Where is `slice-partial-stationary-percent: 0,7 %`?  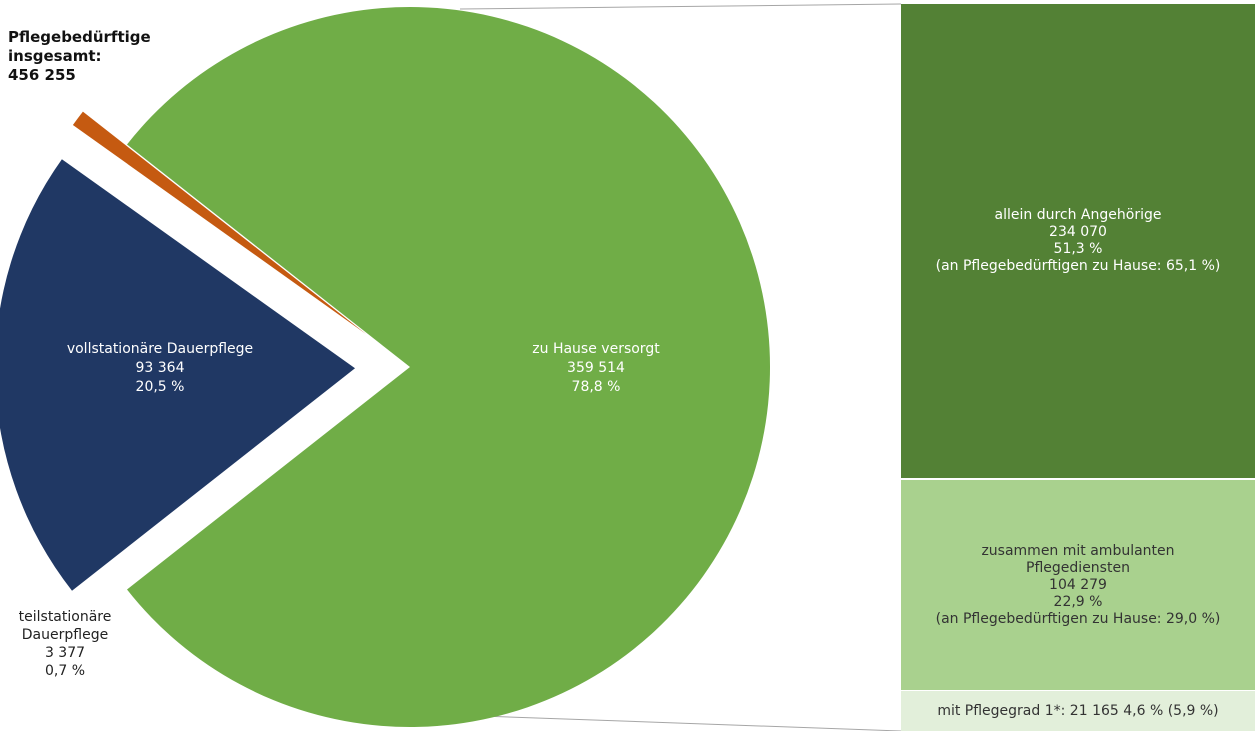
slice-partial-stationary-percent: 0,7 % is located at coordinates (65, 671).